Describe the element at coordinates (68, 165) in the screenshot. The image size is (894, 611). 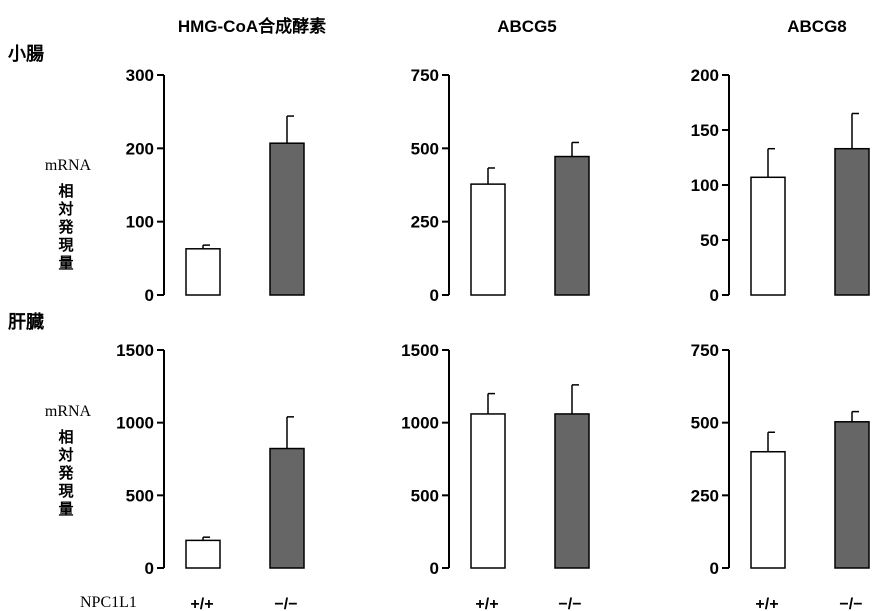
I see `ylabel-mrna-row1: mRNA` at that location.